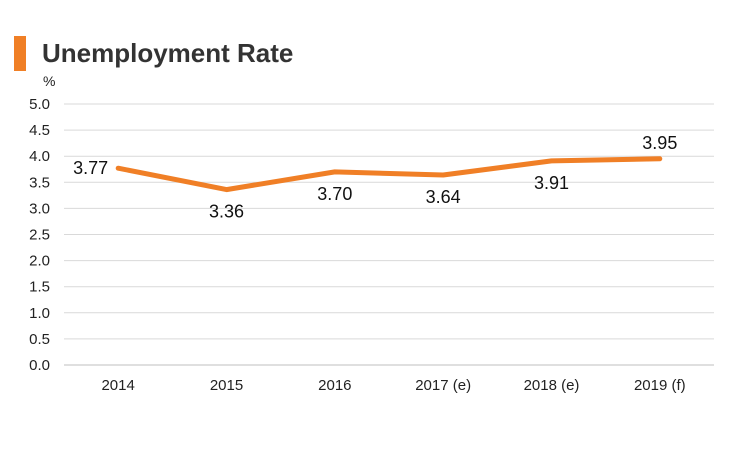 The width and height of the screenshot is (750, 450). I want to click on y-tick-label: 2.0, so click(39, 261).